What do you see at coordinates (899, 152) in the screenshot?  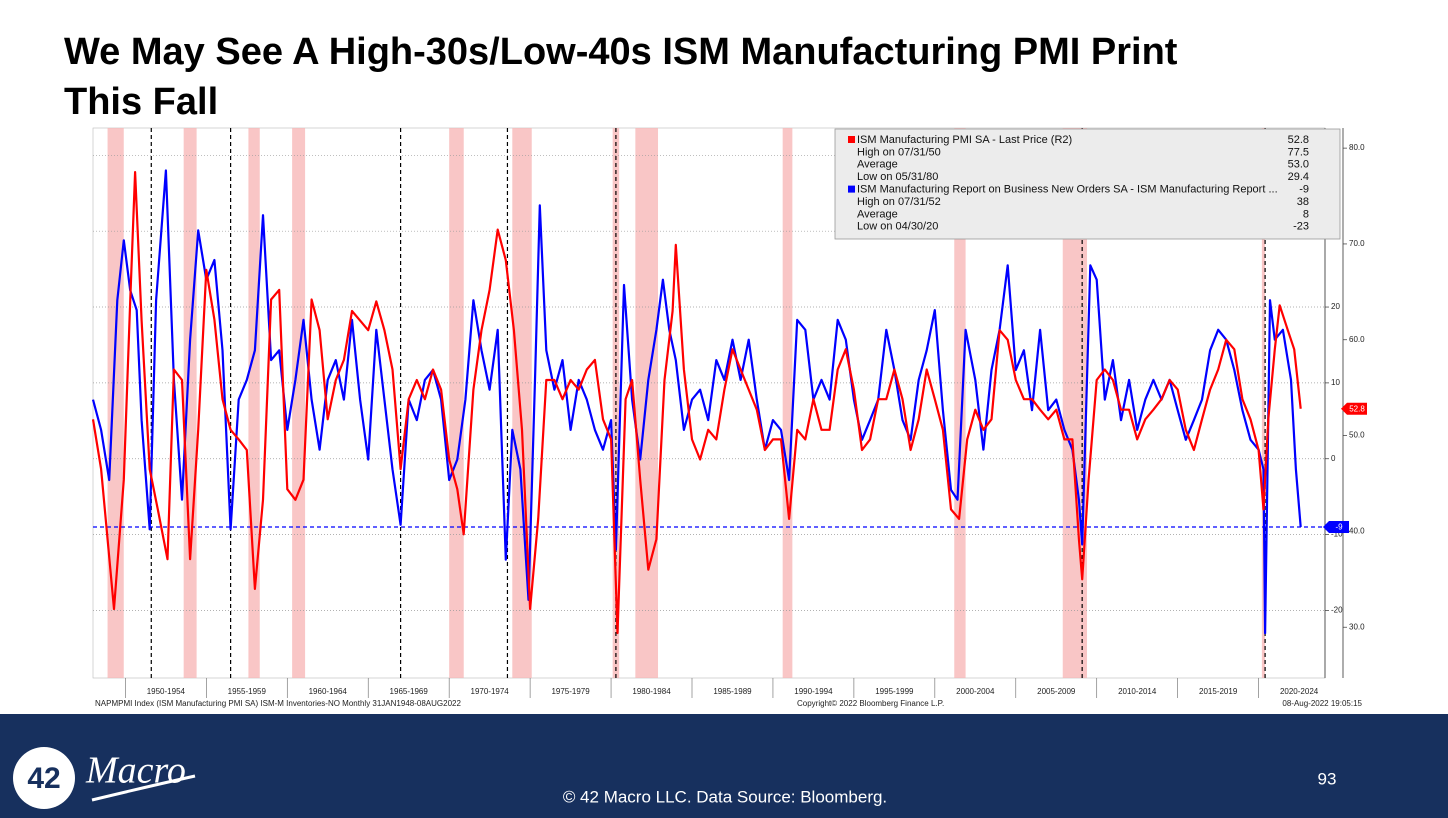 I see `legend-stat-label: High on 07/31/50` at bounding box center [899, 152].